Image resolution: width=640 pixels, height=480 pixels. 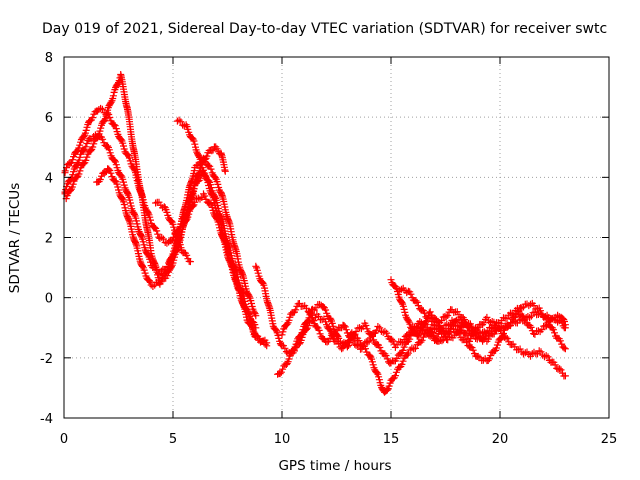 I want to click on y-tick-label: 6, so click(x=49, y=118).